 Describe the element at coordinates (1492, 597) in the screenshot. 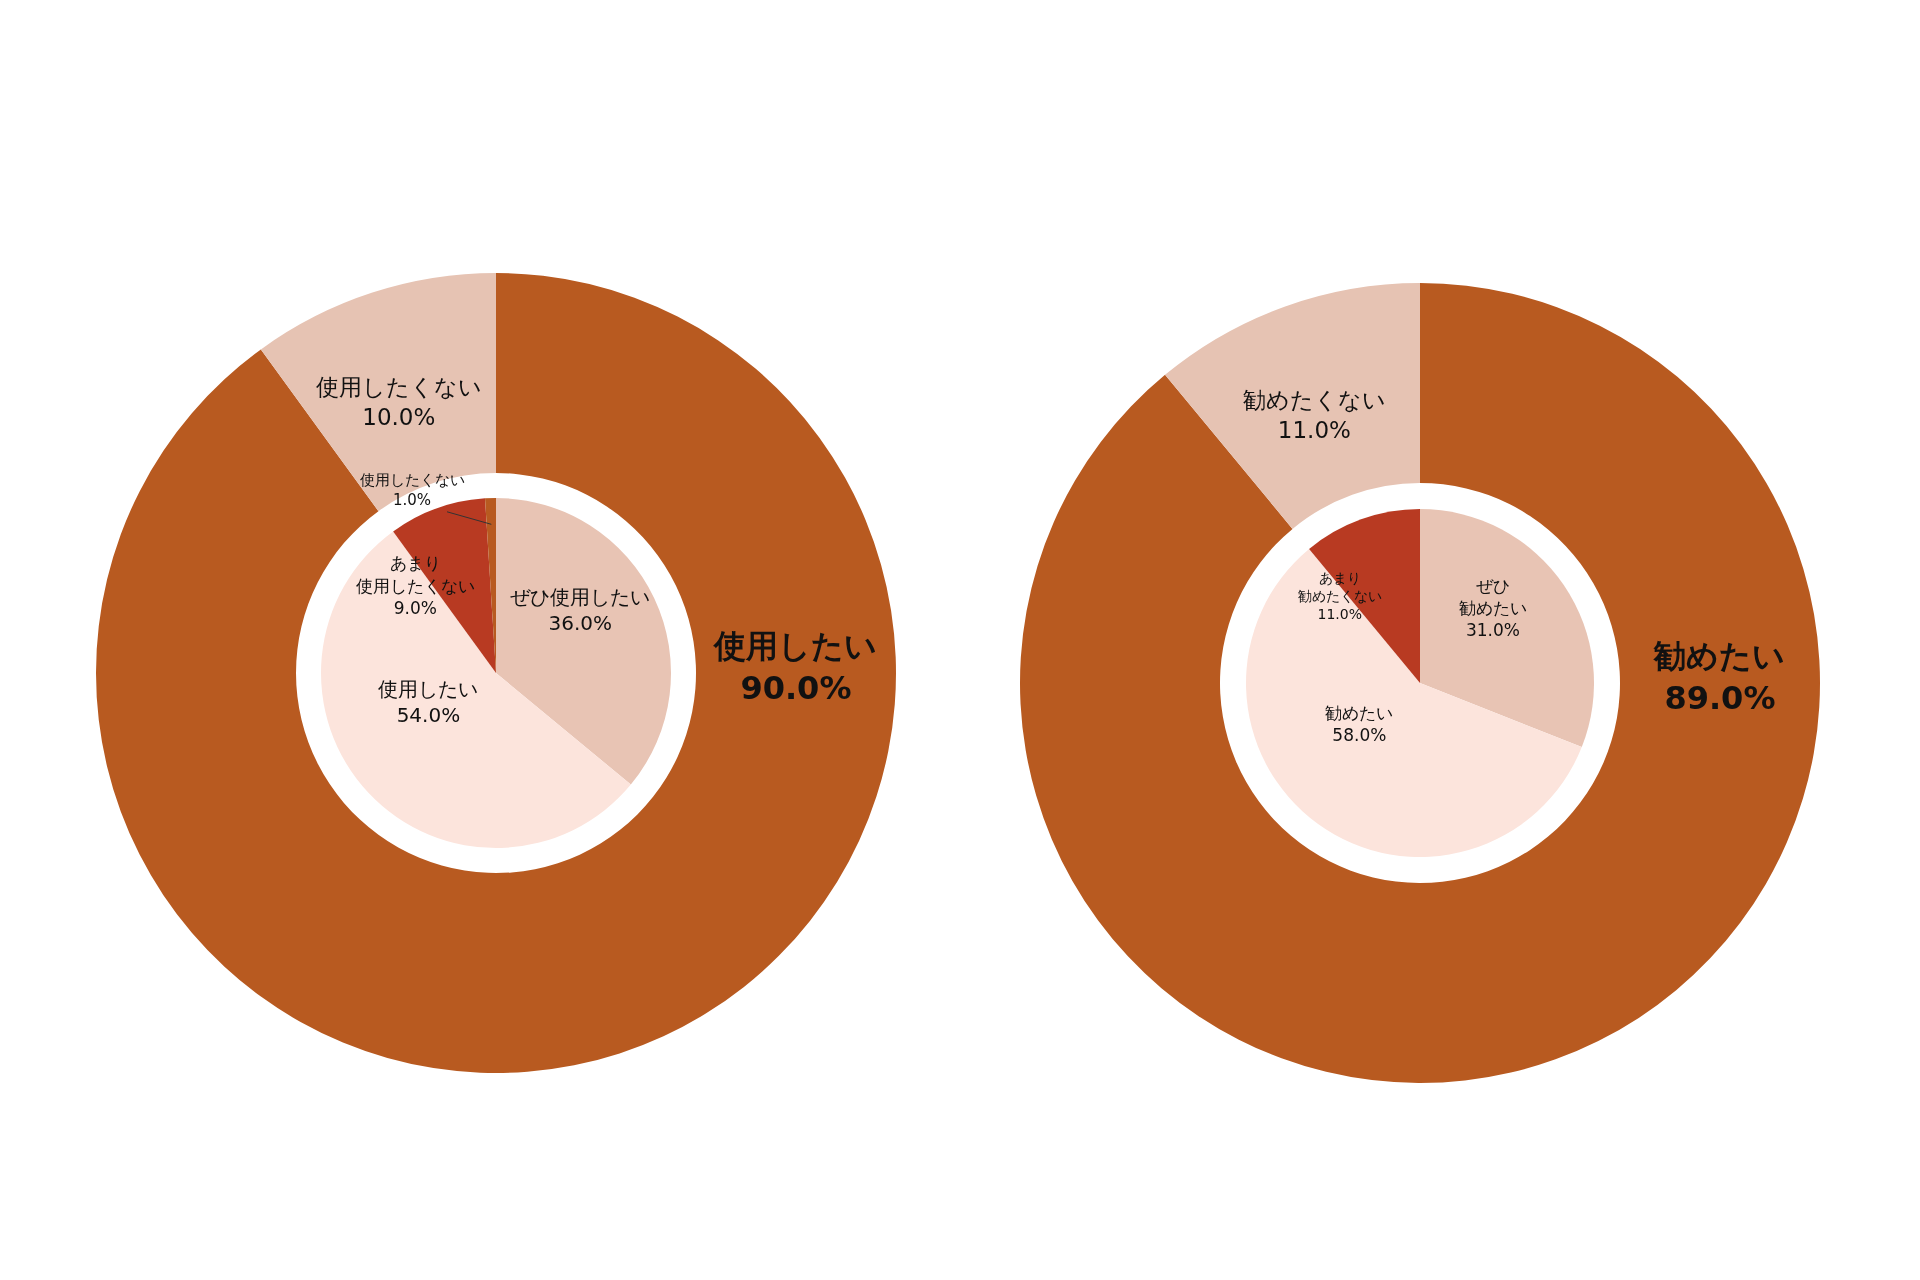

I see `slice-label: ぜひ勧めたい` at that location.